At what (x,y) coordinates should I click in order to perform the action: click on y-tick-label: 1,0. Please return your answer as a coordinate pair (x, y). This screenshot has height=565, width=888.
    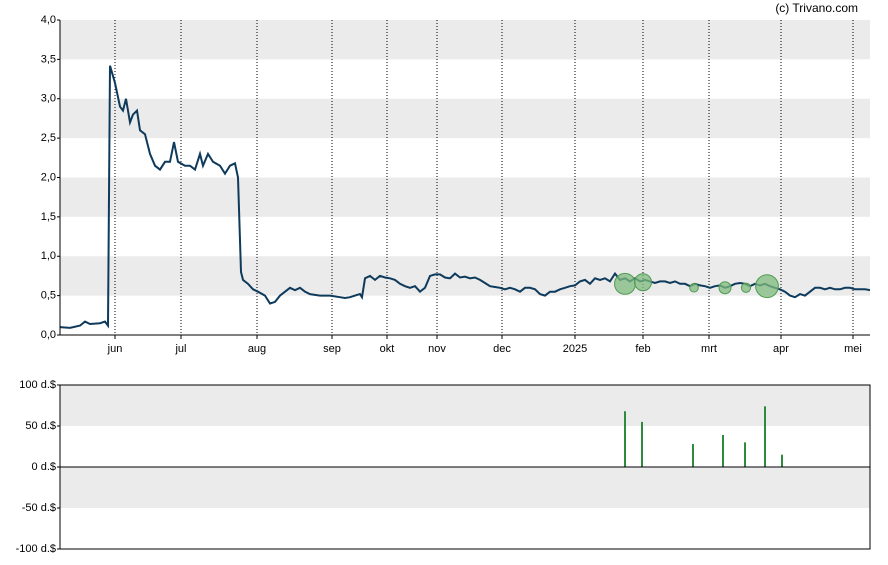
    Looking at the image, I should click on (48, 256).